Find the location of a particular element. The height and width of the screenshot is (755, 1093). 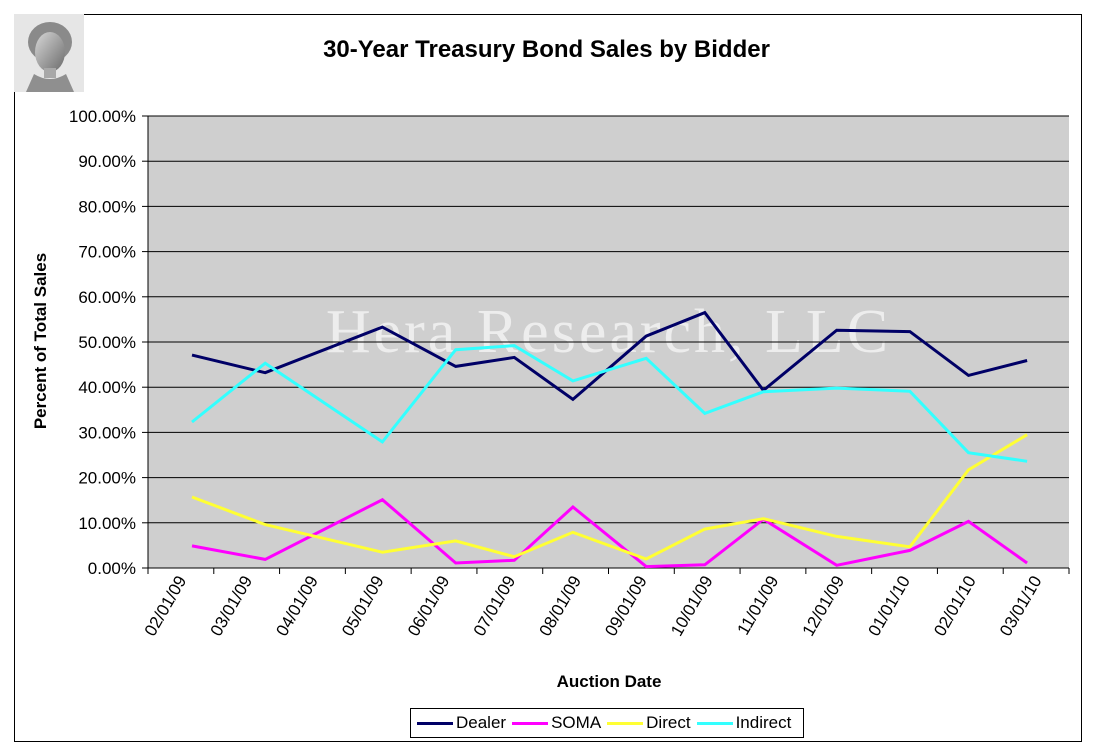

x-tick-label: 06/01/09 is located at coordinates (429, 606).